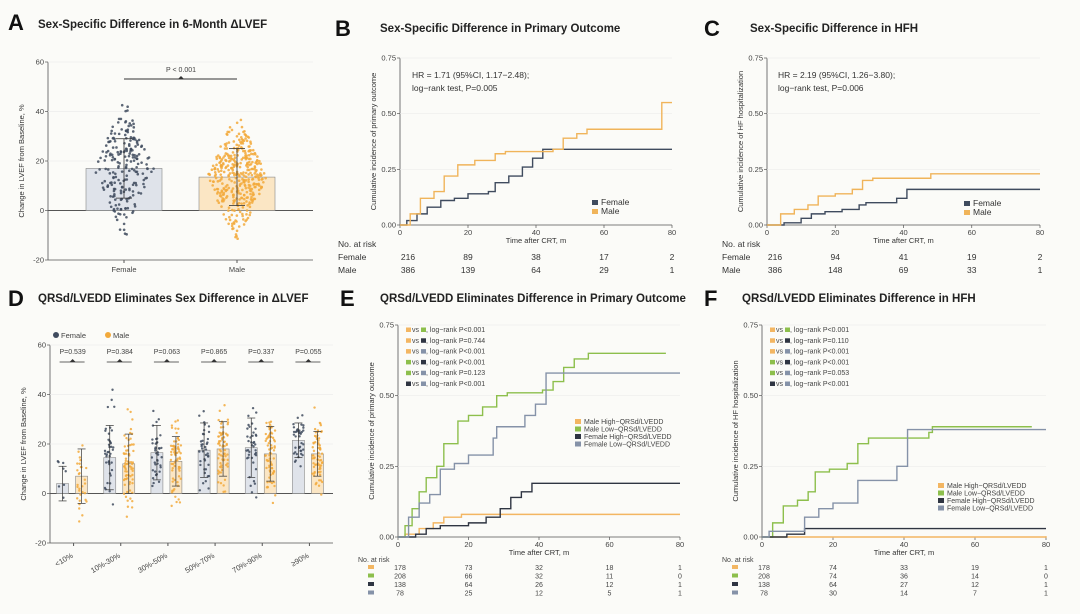  What do you see at coordinates (42, 210) in the screenshot?
I see `y-tick-label: 0` at bounding box center [42, 210].